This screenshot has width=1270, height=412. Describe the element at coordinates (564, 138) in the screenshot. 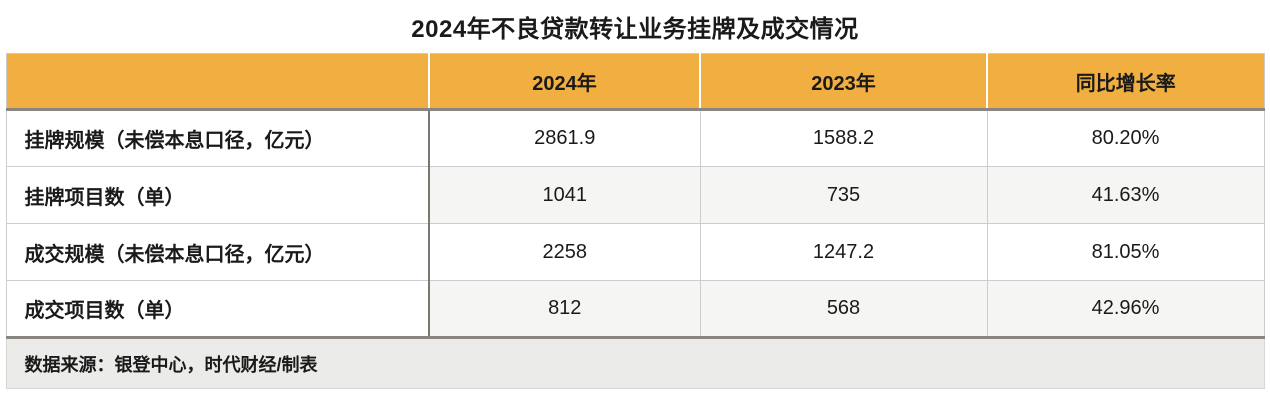

I see `cell-2024: 2861.9` at that location.